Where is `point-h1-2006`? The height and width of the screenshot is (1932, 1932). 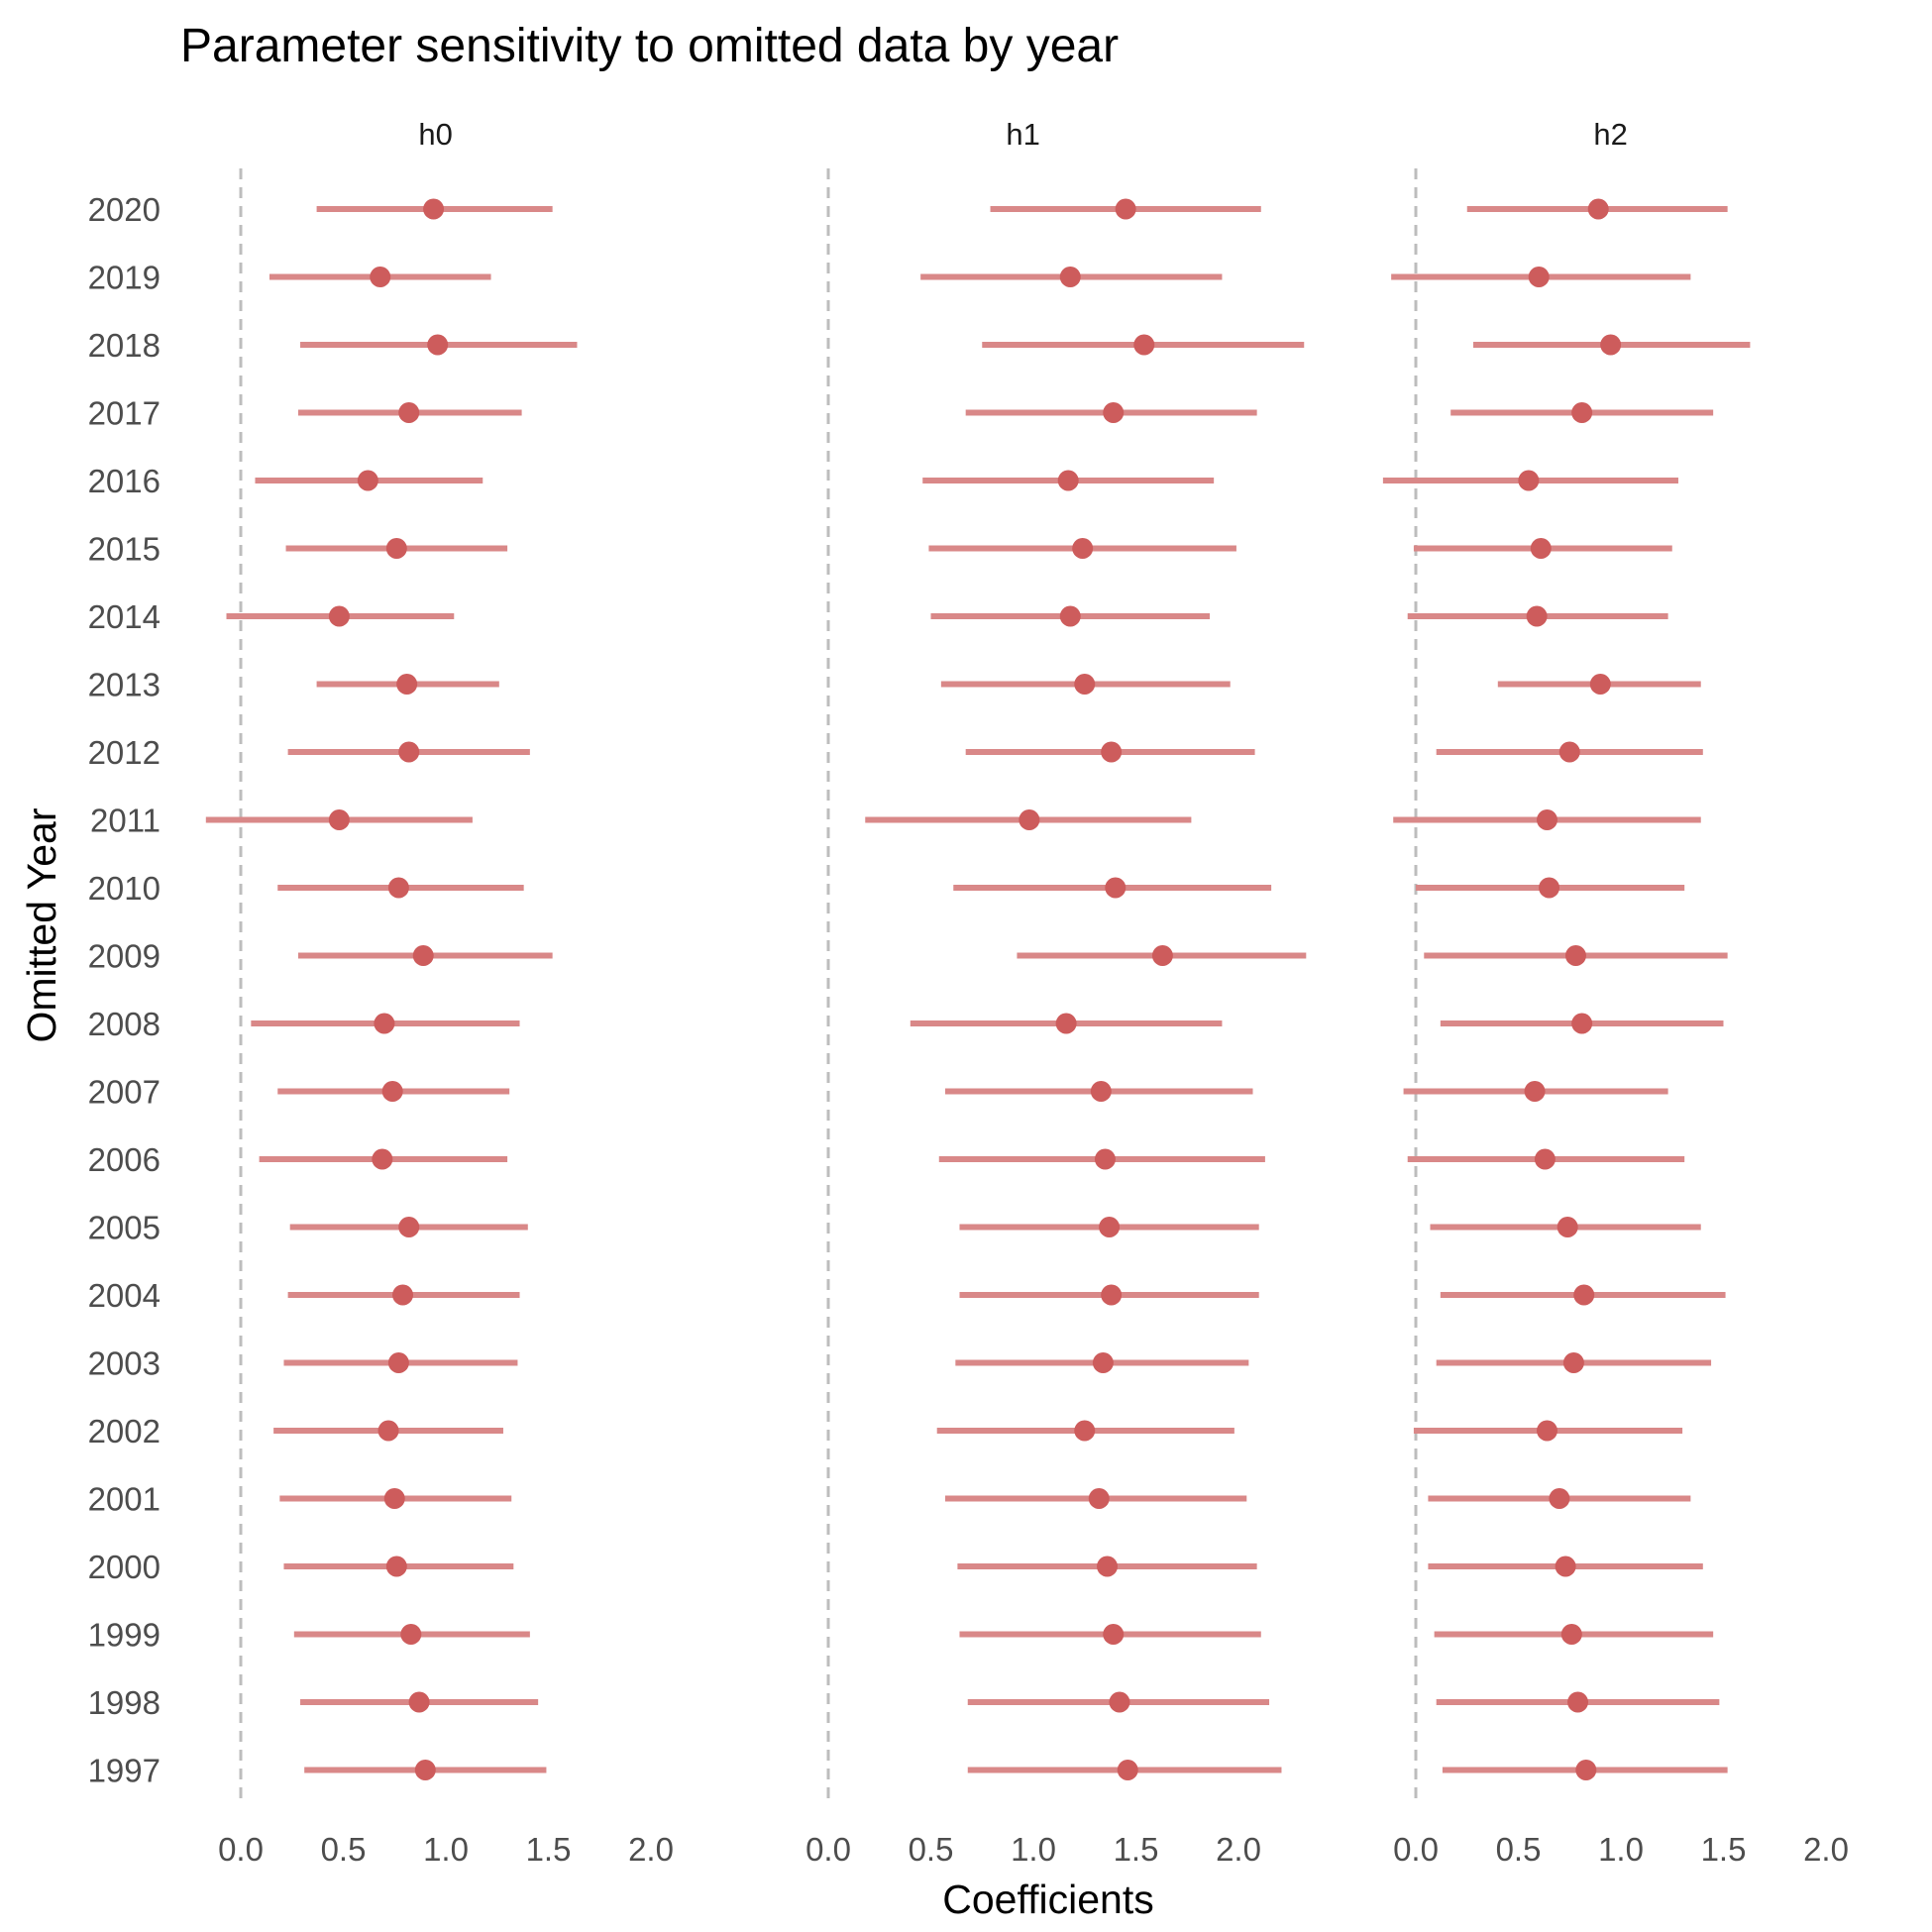
point-h1-2006 is located at coordinates (1105, 1159).